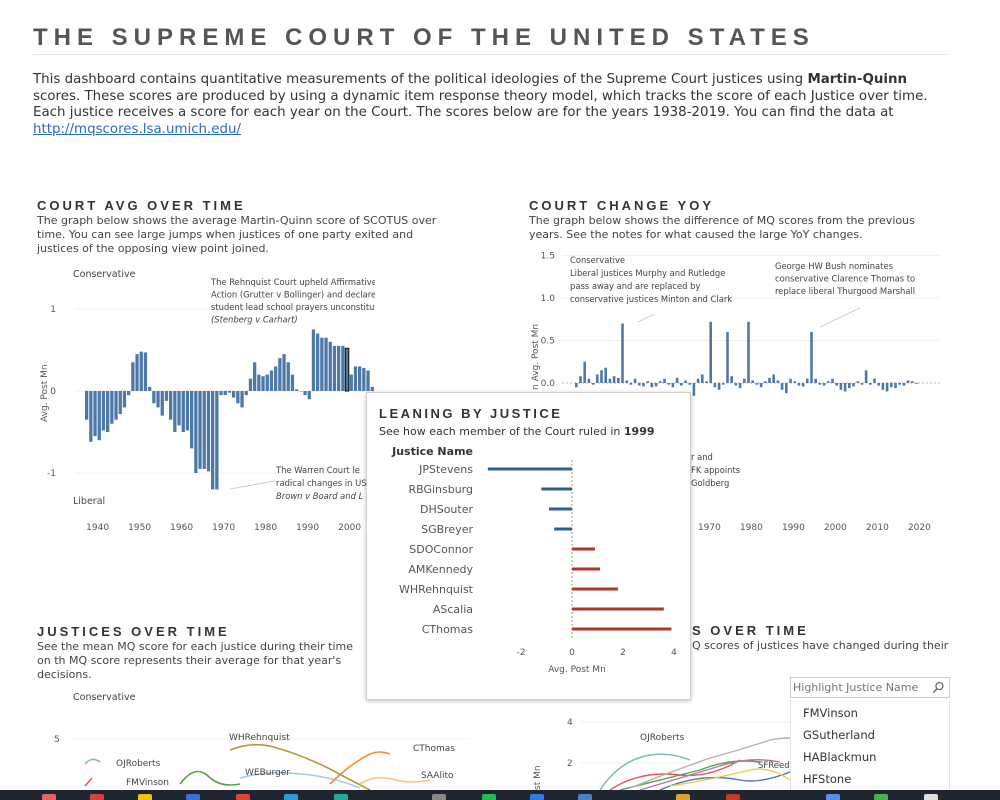  Describe the element at coordinates (715, 470) in the screenshot. I see `yoy-annotation-partial: FK appoints` at that location.